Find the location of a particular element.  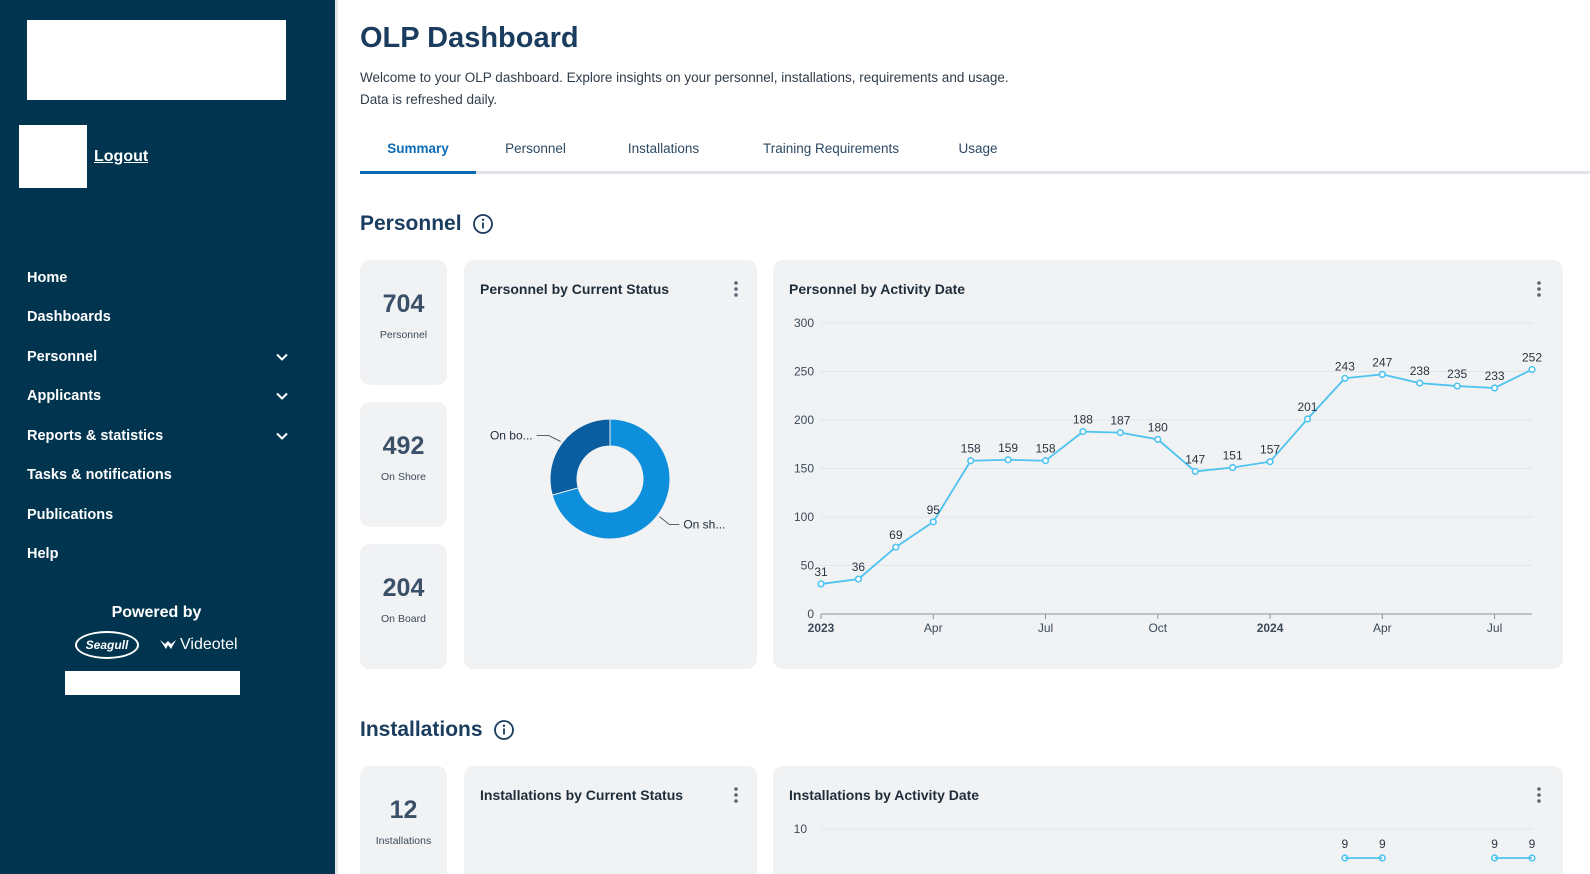

sidebar-item-personnel: Personnel is located at coordinates (158, 357).